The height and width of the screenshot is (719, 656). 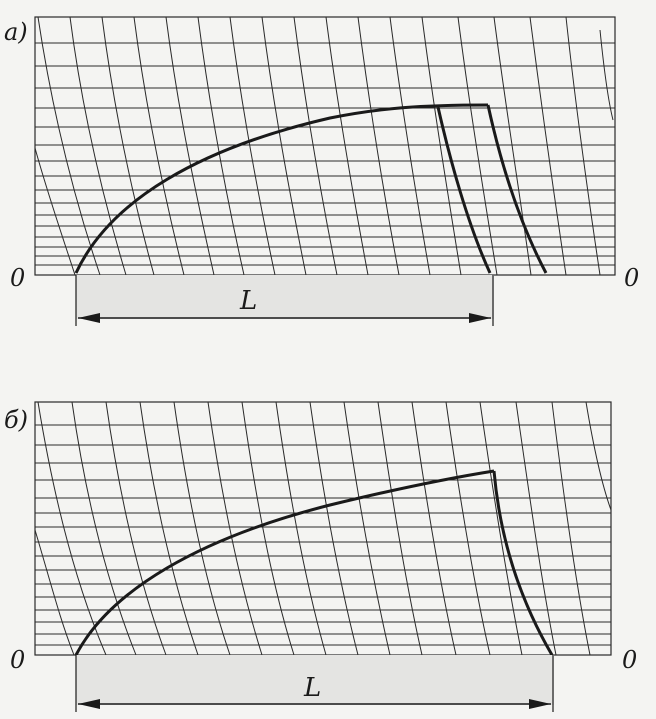 I want to click on panel-a-origin-left: 0, so click(x=17, y=278).